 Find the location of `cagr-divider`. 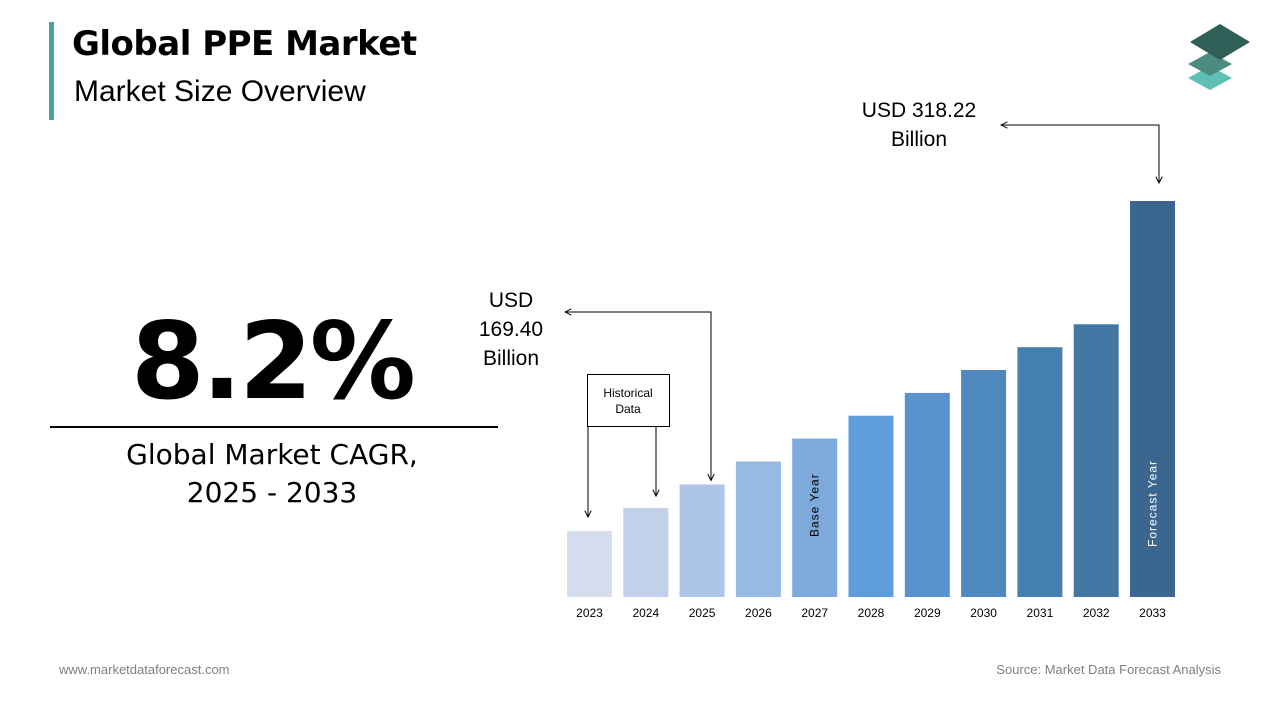

cagr-divider is located at coordinates (274, 427).